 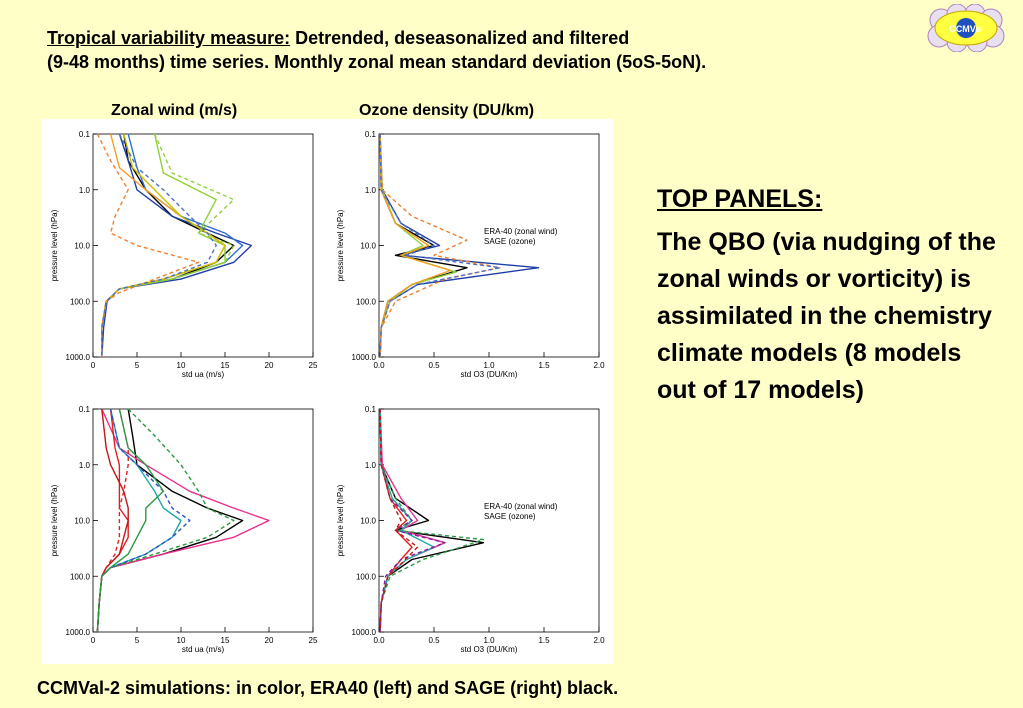 What do you see at coordinates (174, 110) in the screenshot?
I see `panel-title-left: Zonal wind (m/s)` at bounding box center [174, 110].